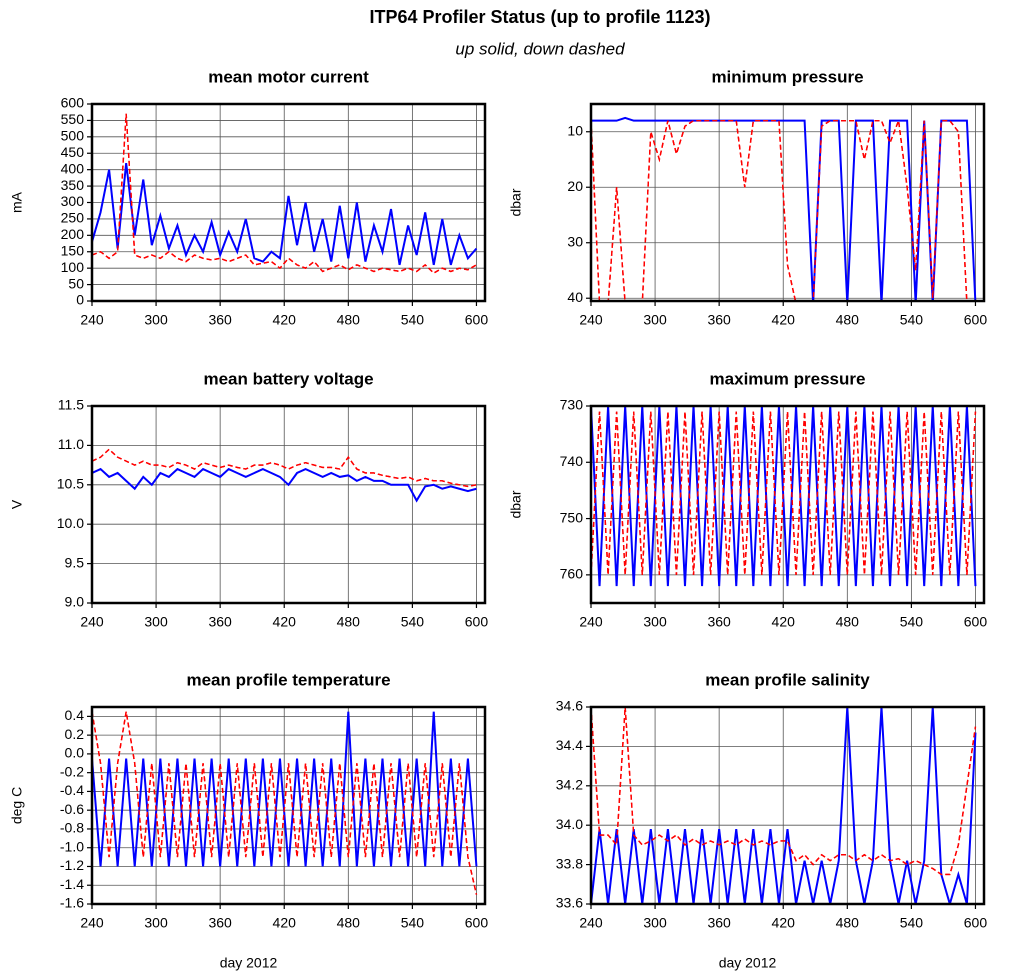 The image size is (1024, 976). I want to click on y-tick-label: 10.0, so click(70, 523).